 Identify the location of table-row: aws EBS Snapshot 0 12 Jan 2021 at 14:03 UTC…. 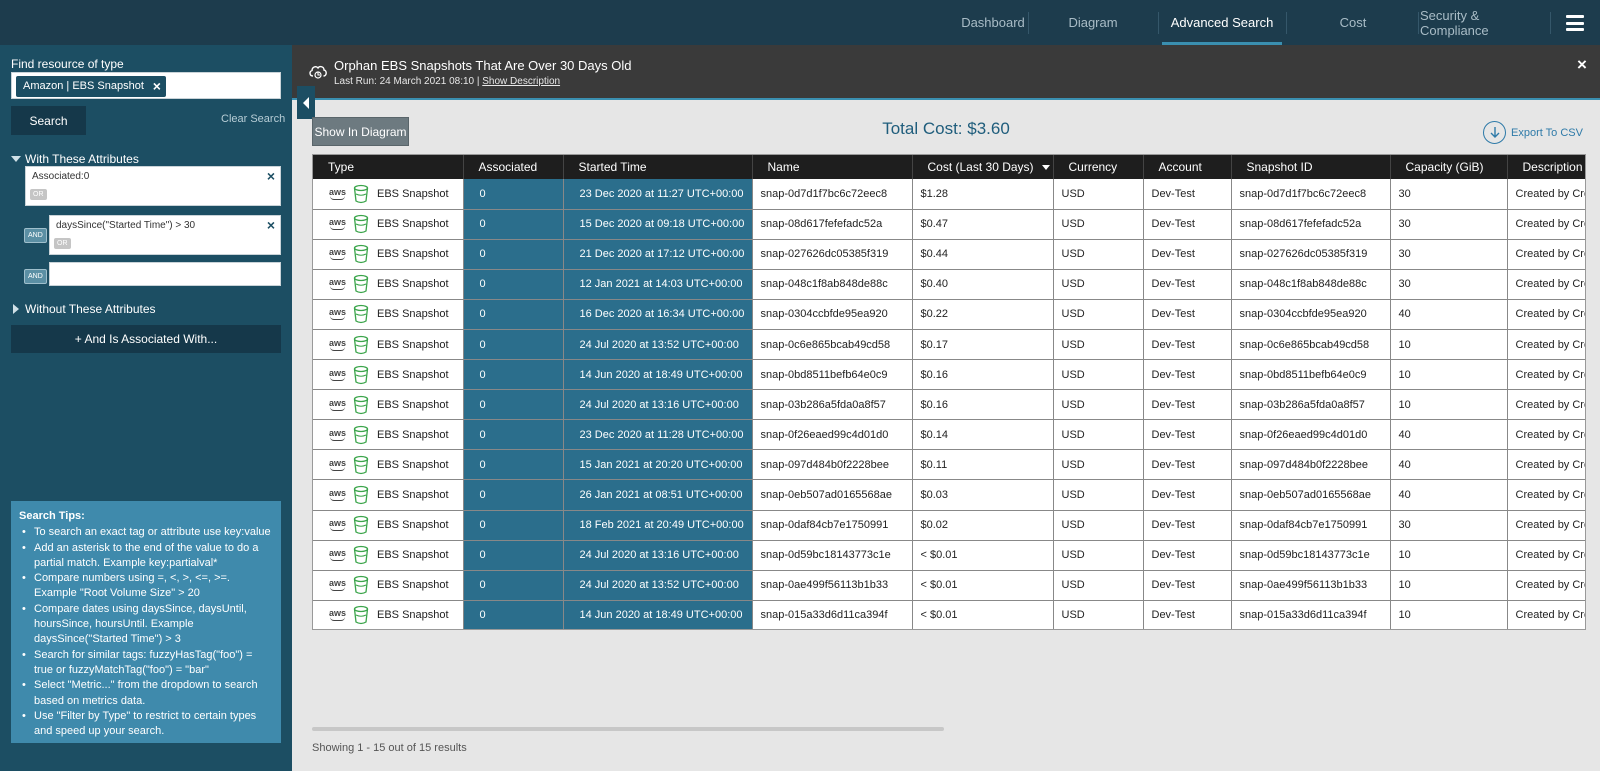
(949, 284).